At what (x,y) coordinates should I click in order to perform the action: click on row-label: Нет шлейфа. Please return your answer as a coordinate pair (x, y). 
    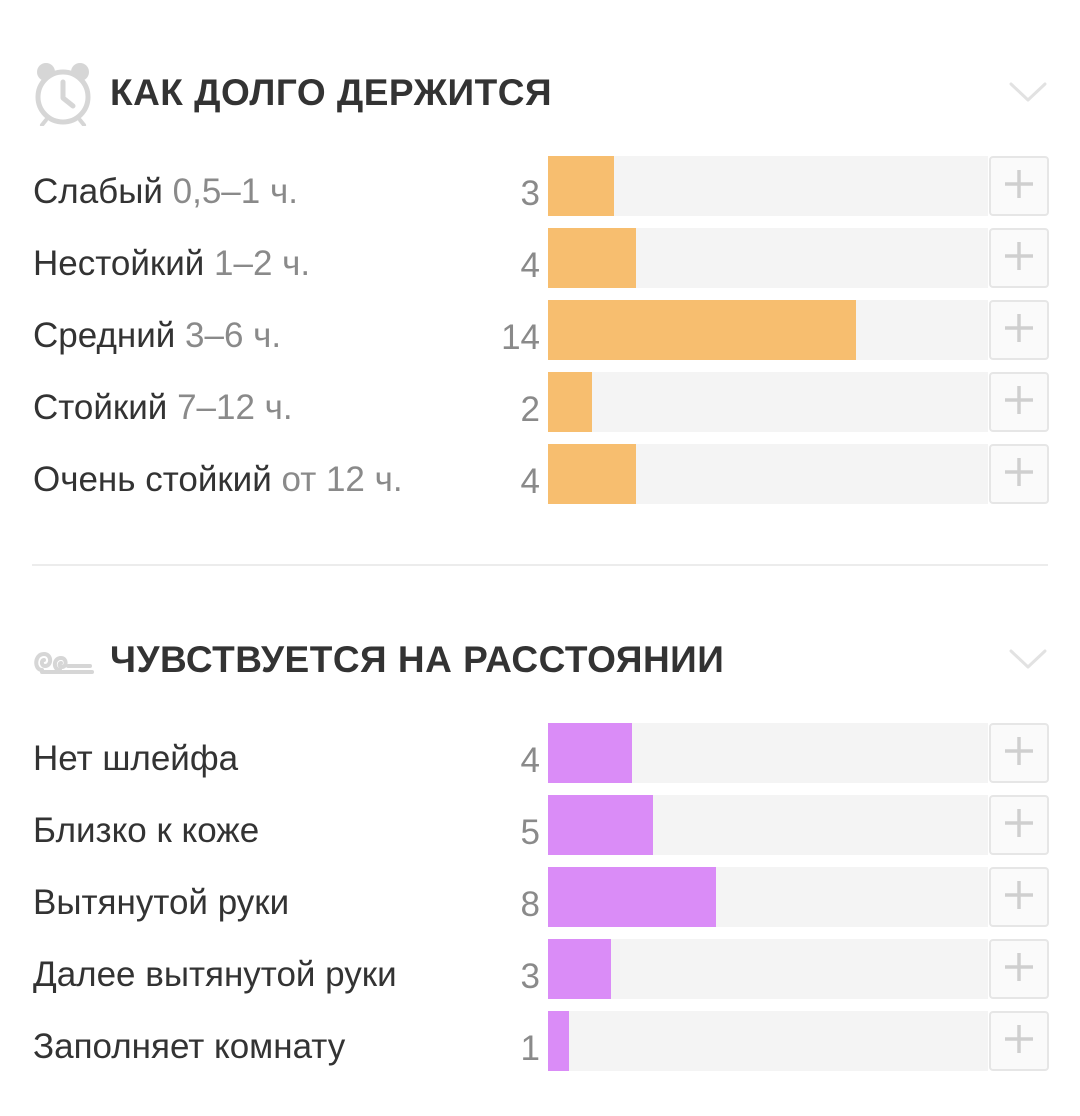
    Looking at the image, I should click on (136, 758).